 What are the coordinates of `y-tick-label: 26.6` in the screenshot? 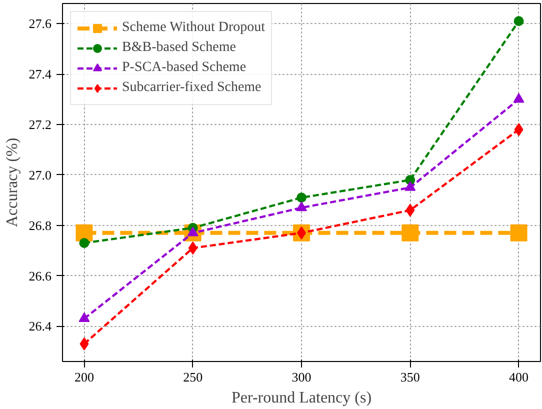 It's located at (40, 276).